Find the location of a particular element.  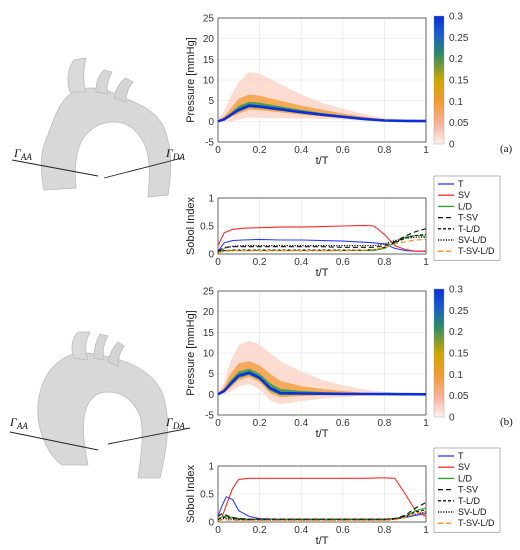

series-line-ld is located at coordinates (322, 513).